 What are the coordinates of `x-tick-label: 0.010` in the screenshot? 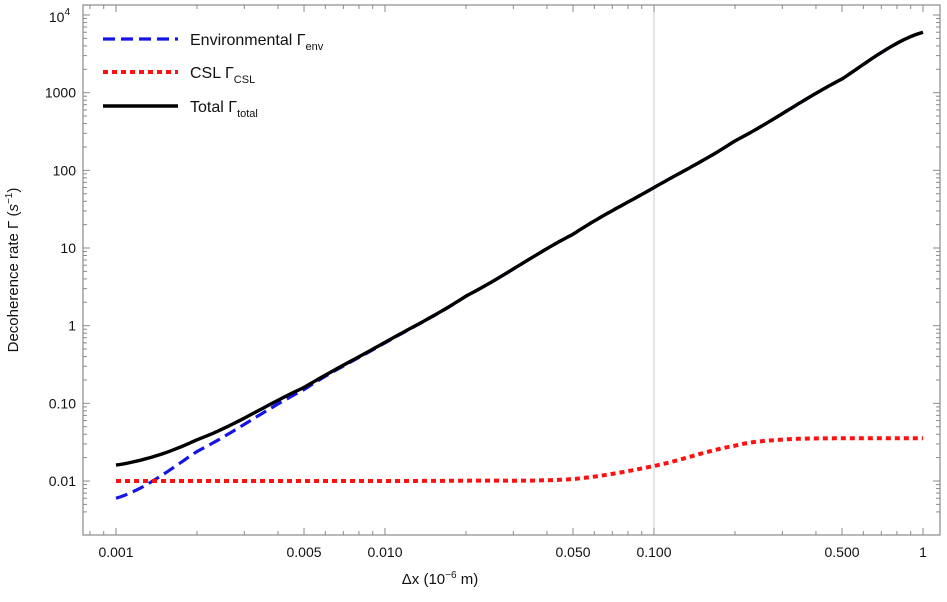 It's located at (384, 552).